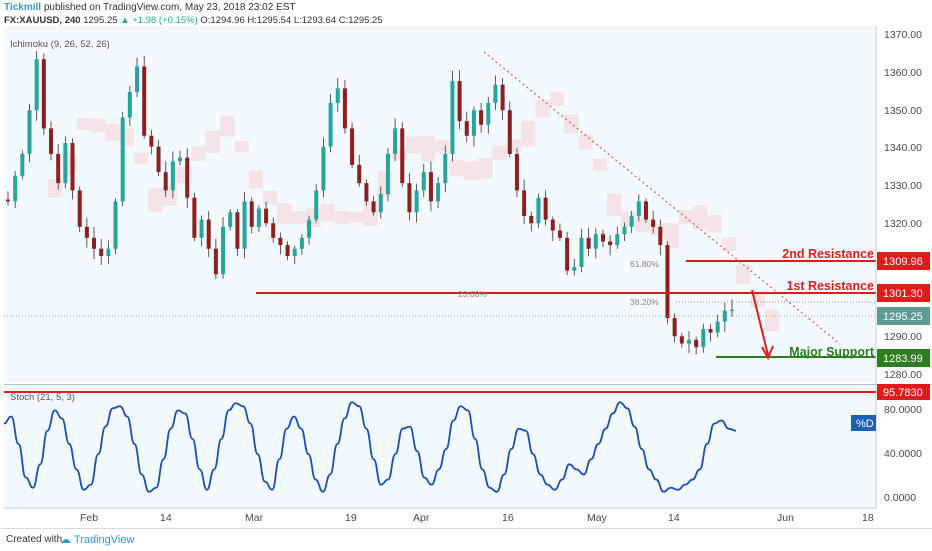 This screenshot has width=932, height=551. What do you see at coordinates (60, 44) in the screenshot?
I see `ichimoku-label: Ichimoku (9, 26, 52, 26)` at bounding box center [60, 44].